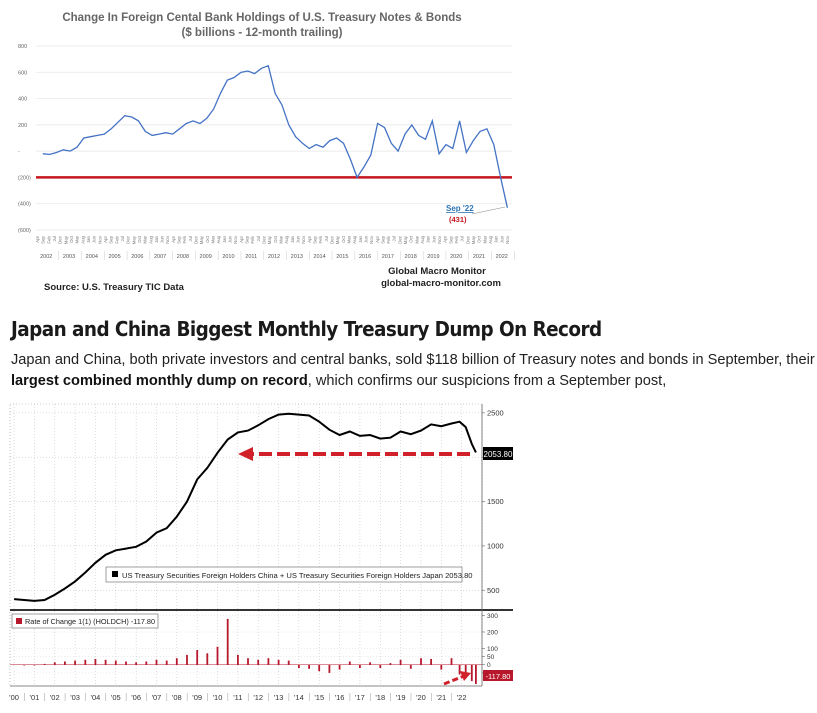 Image resolution: width=817 pixels, height=713 pixels. What do you see at coordinates (411, 257) in the screenshot?
I see `top-year-label: 2018` at bounding box center [411, 257].